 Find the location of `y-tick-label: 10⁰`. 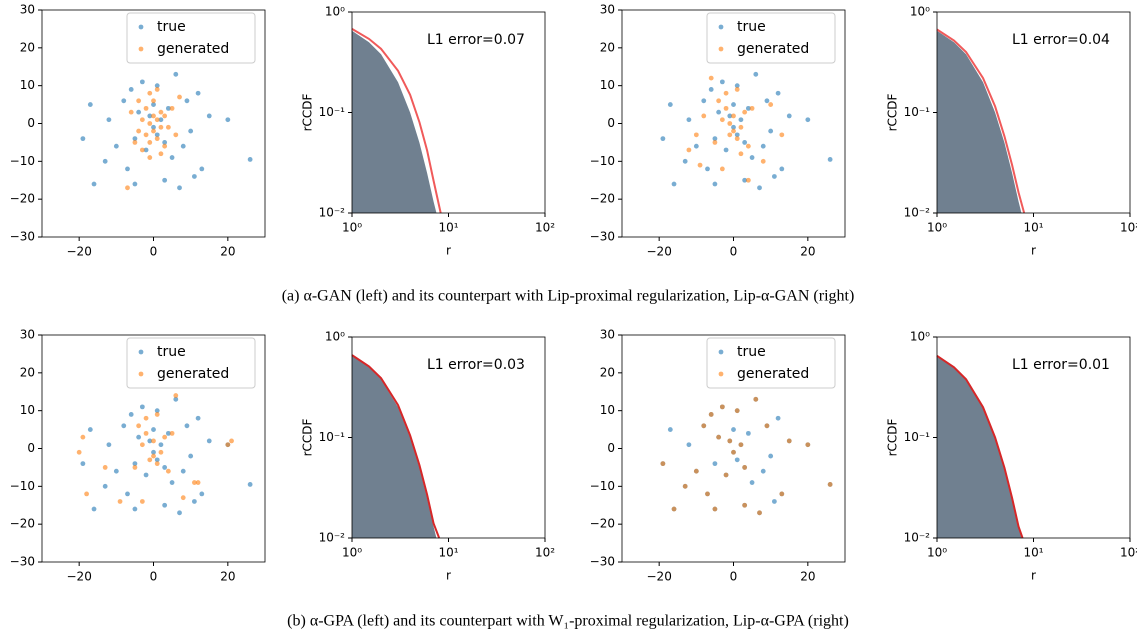

y-tick-label: 10⁰ is located at coordinates (335, 337).